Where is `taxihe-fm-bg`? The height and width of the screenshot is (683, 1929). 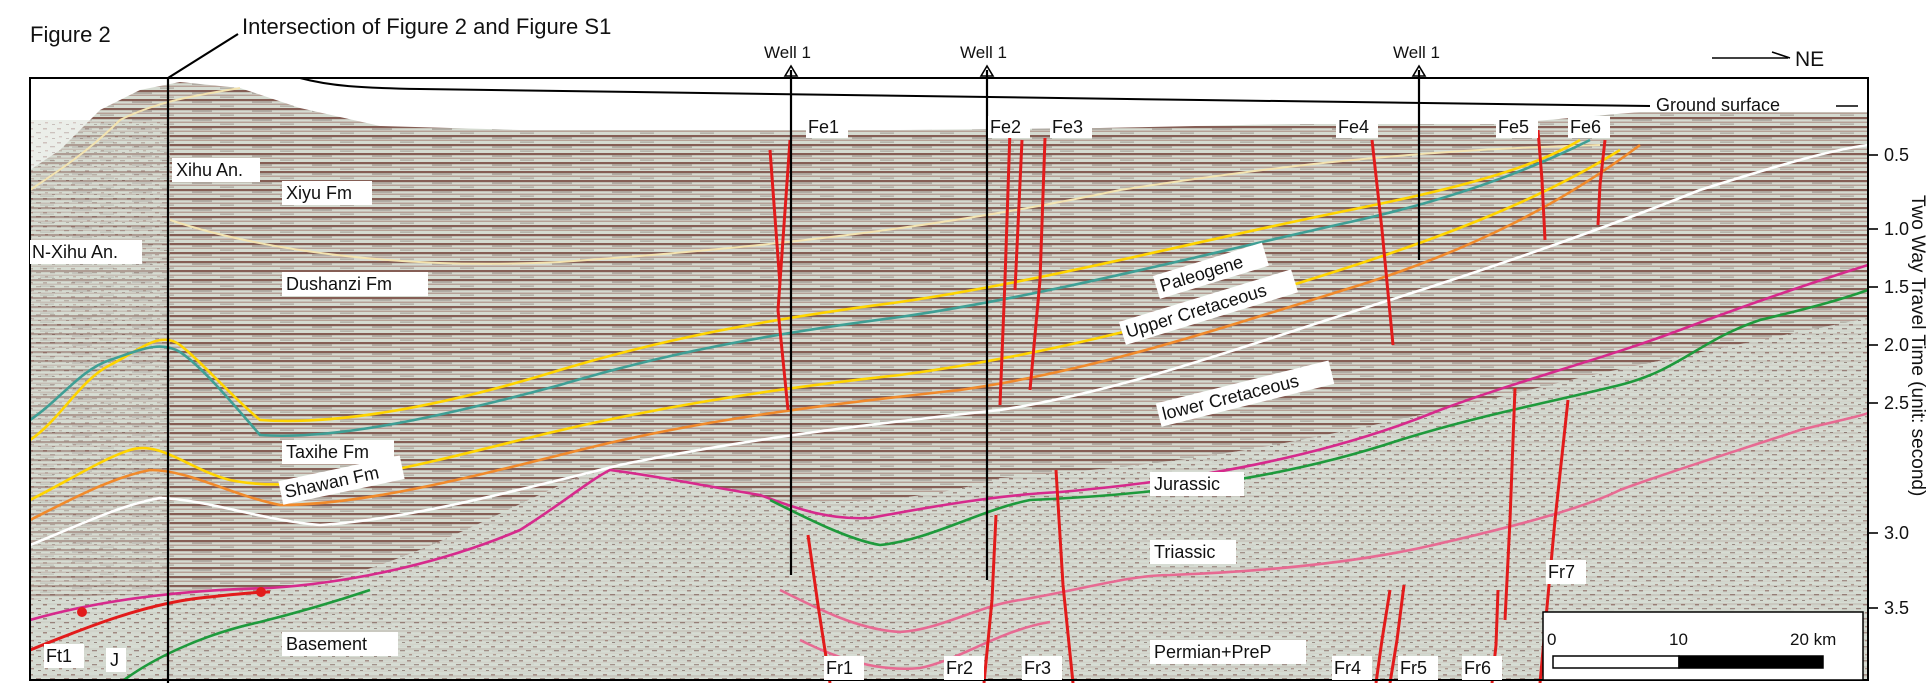
taxihe-fm-bg is located at coordinates (338, 452).